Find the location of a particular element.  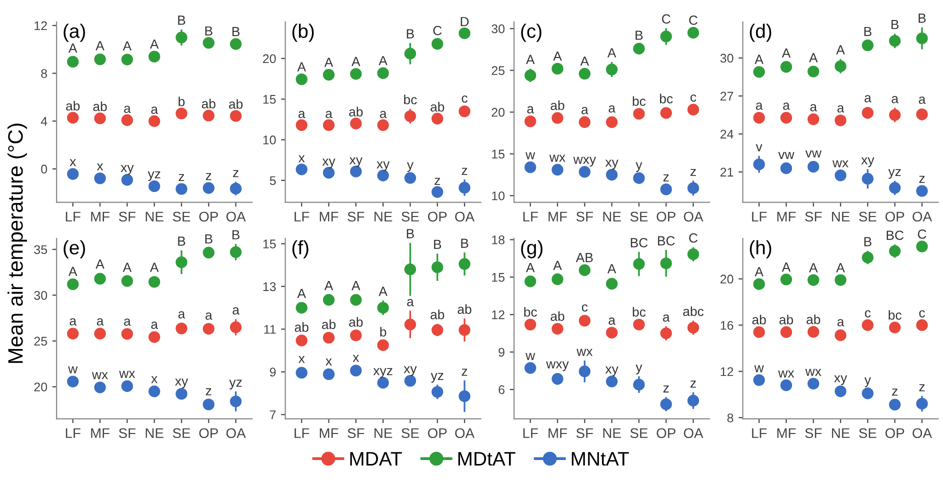

data-label: vw is located at coordinates (786, 155).